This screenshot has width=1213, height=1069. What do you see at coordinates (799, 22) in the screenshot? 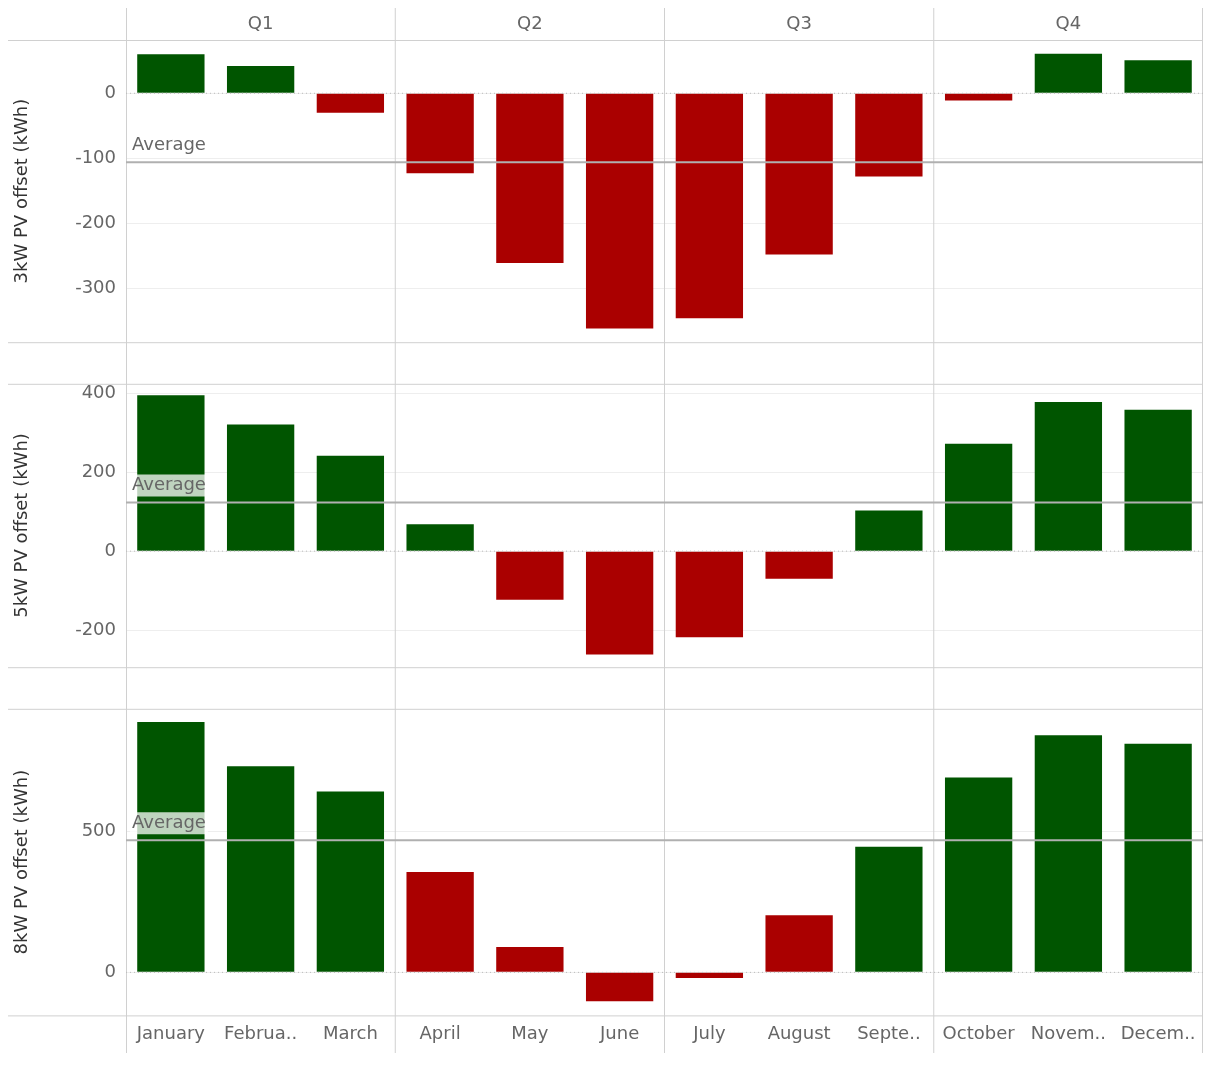
I see `text: Q3` at bounding box center [799, 22].